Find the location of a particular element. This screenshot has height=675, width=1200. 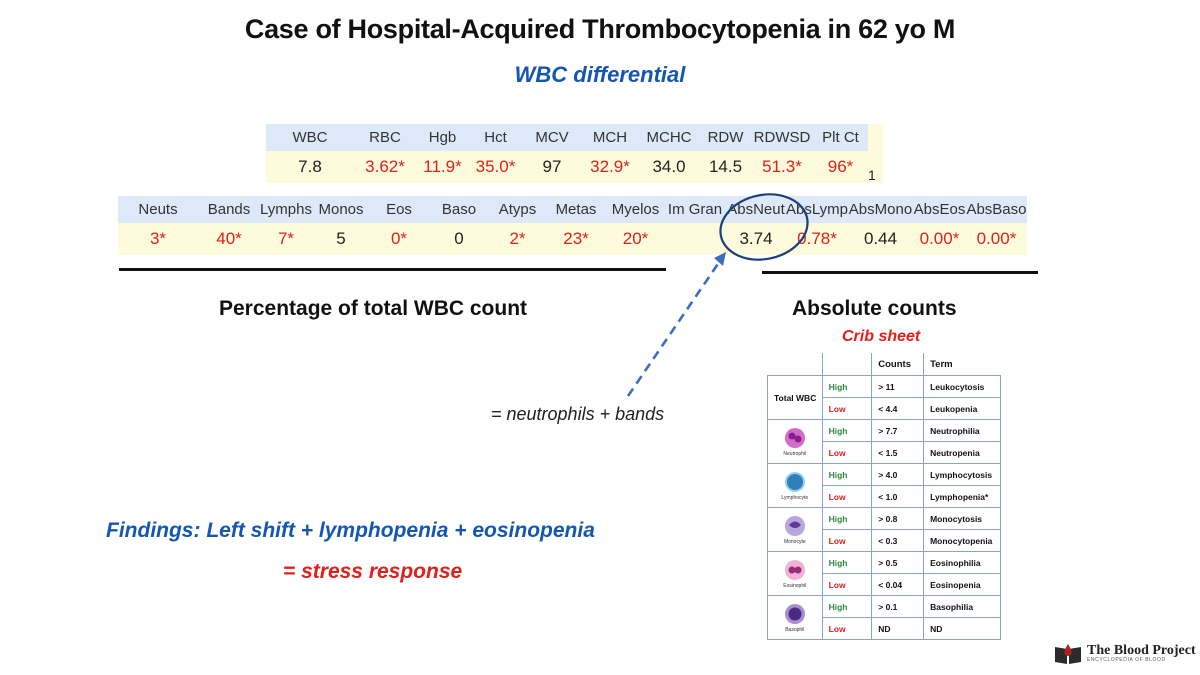

lymphocyte-icon is located at coordinates (794, 482).